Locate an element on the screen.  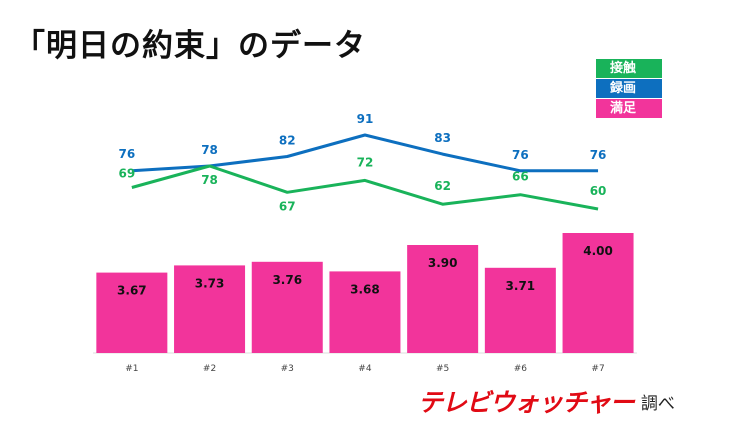
x-tick-label: #1 is located at coordinates (131, 369).